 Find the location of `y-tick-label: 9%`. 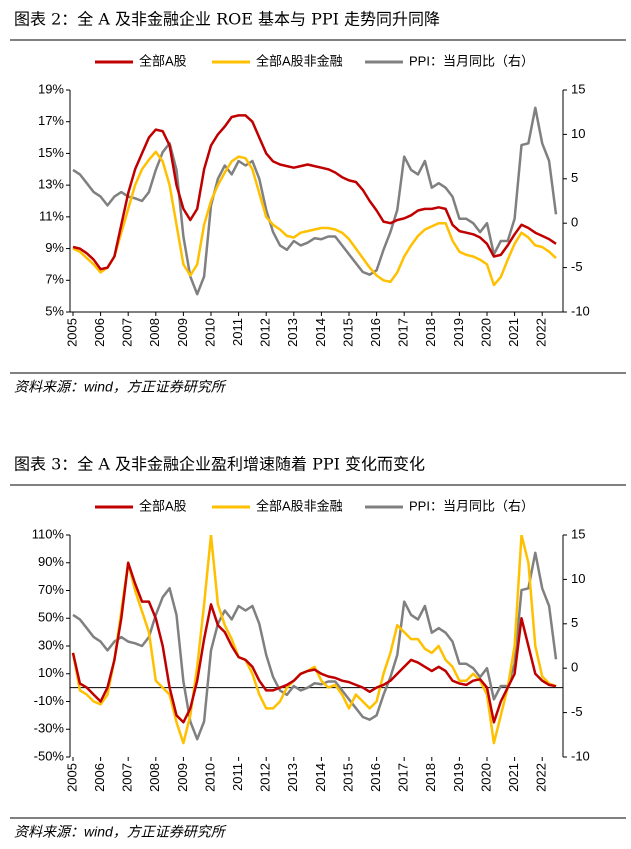

y-tick-label: 9% is located at coordinates (54, 247).